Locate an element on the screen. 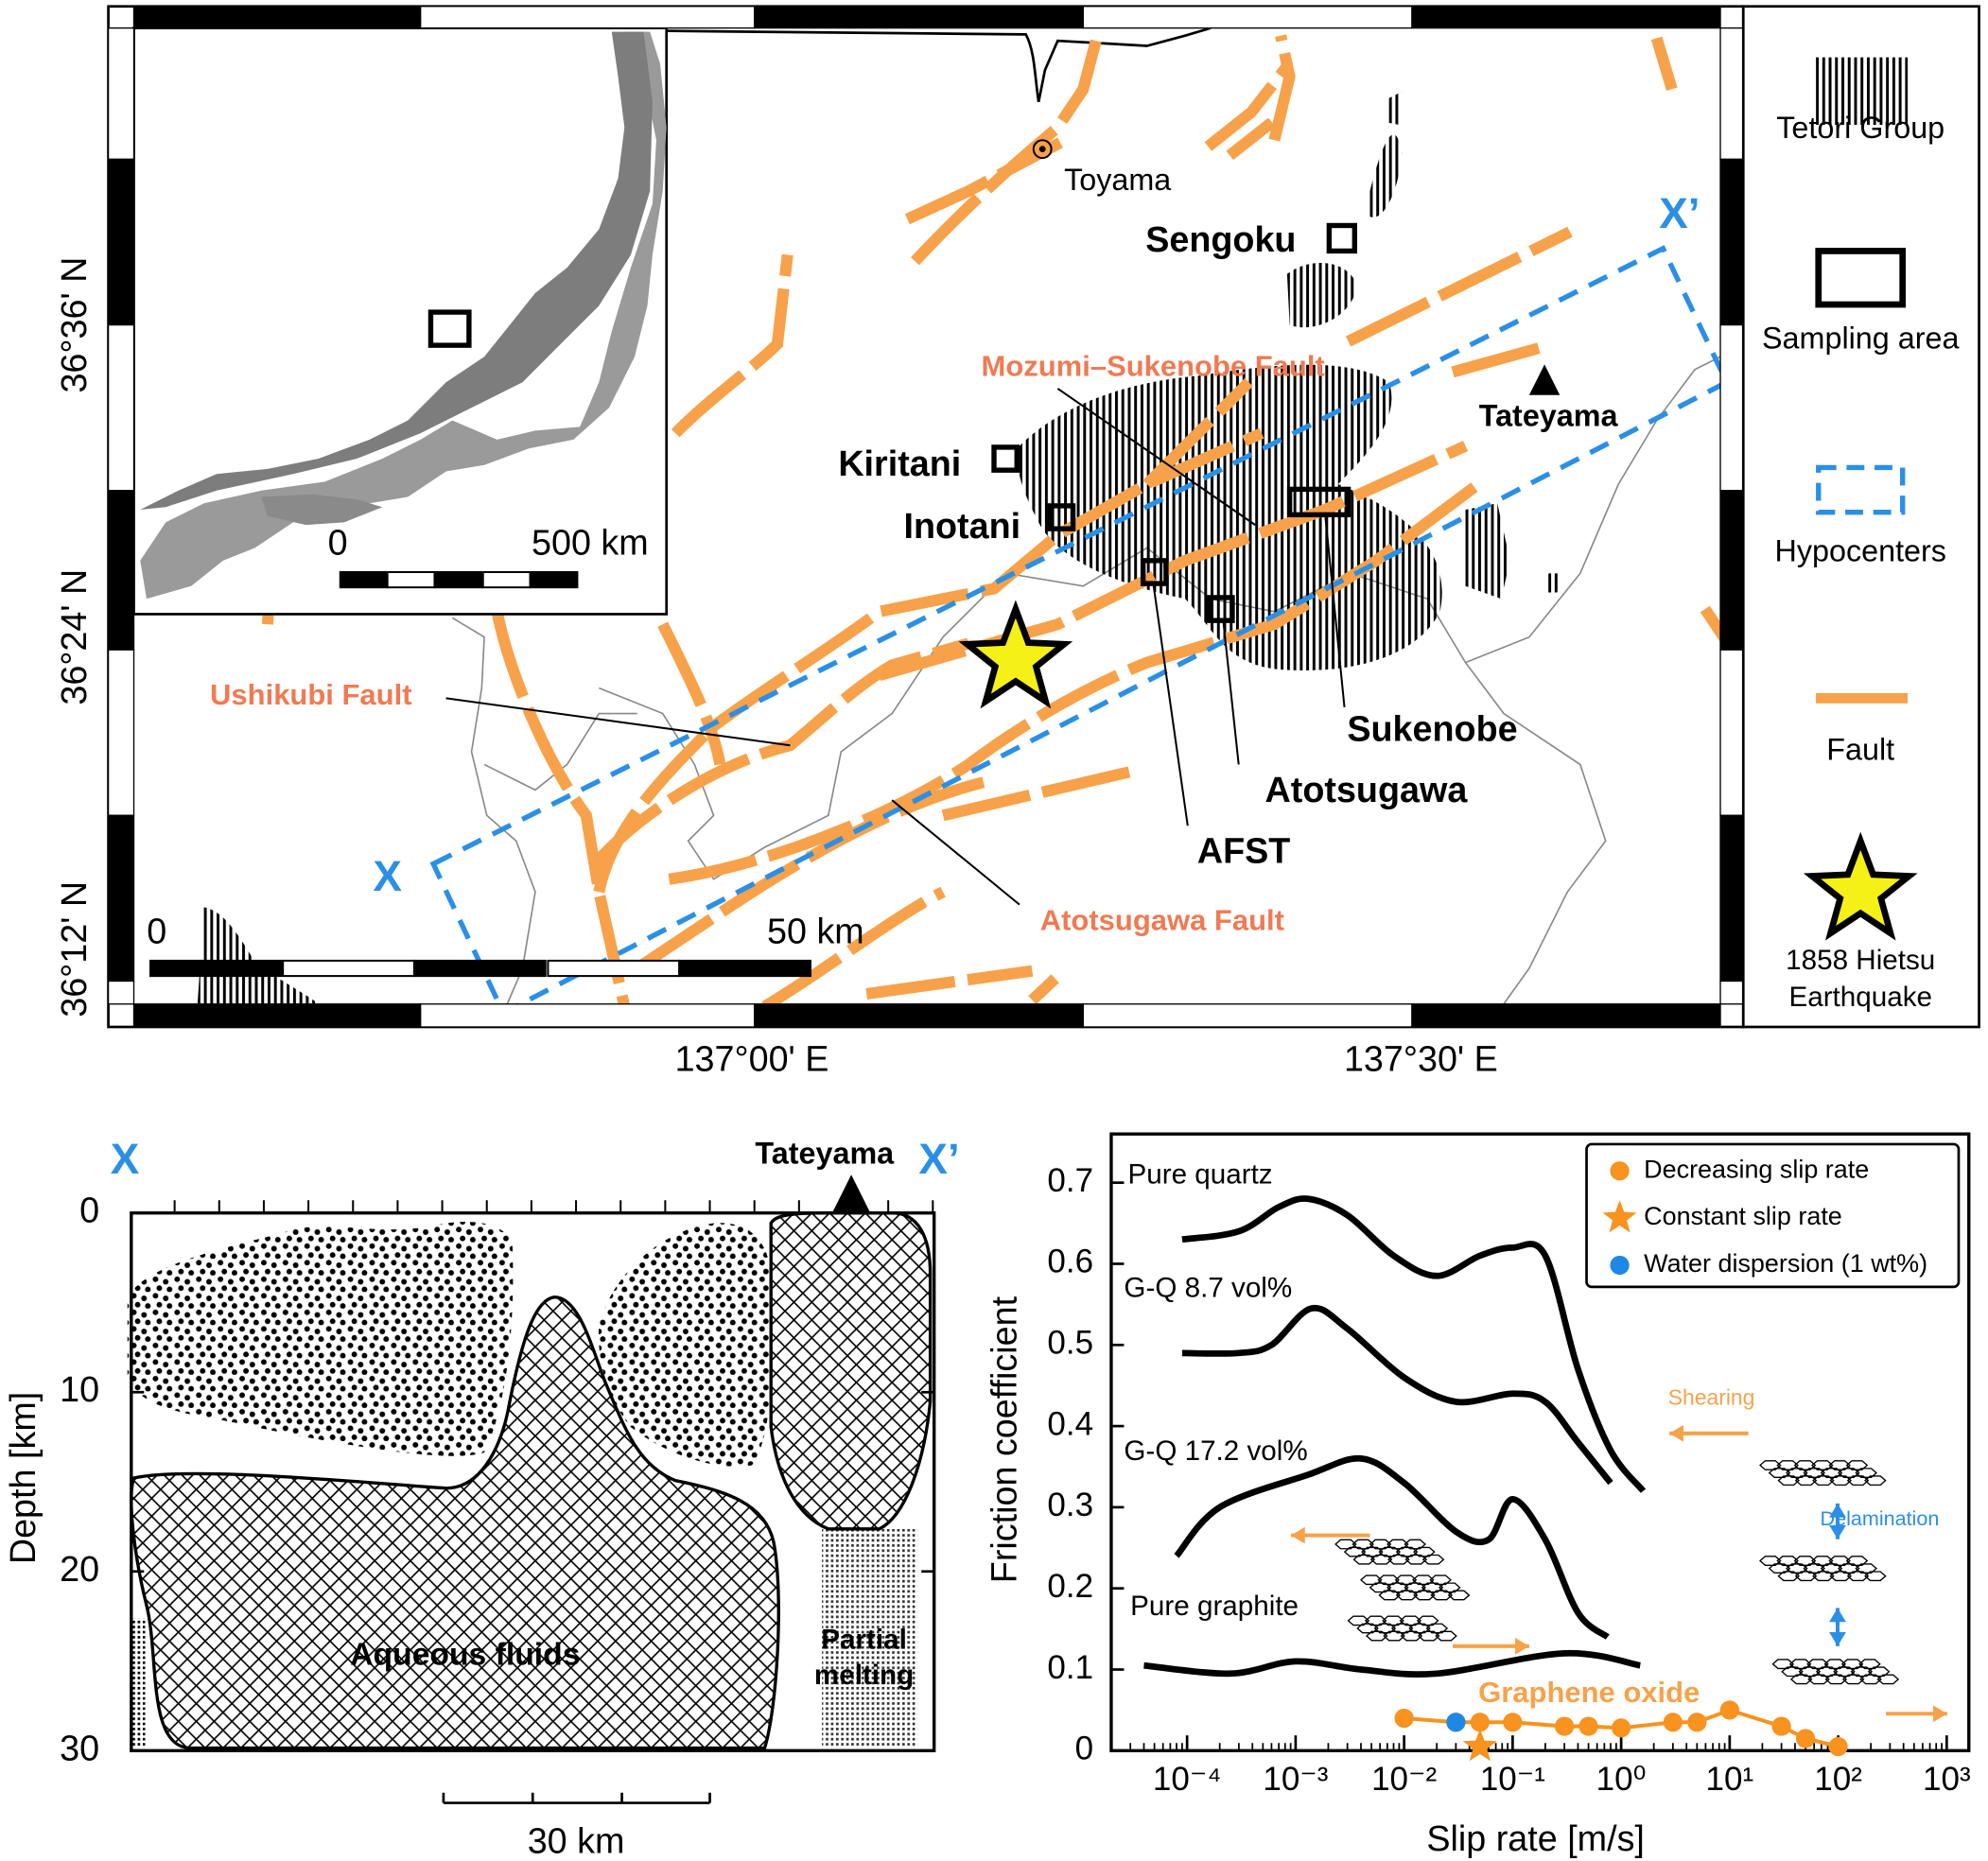 The width and height of the screenshot is (1988, 1861). curve-label: G-Q 17.2 vol% is located at coordinates (1215, 1451).